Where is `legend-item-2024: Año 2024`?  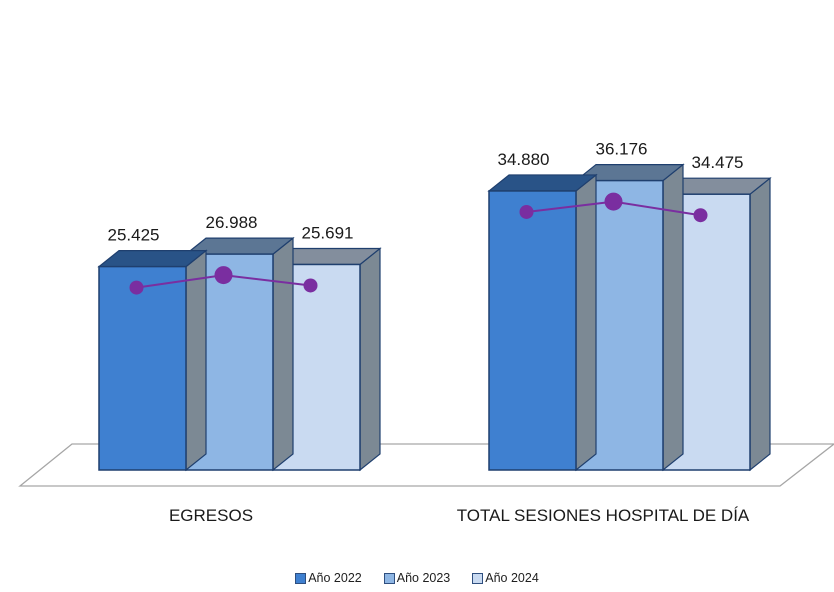
legend-item-2024: Año 2024 is located at coordinates (505, 578).